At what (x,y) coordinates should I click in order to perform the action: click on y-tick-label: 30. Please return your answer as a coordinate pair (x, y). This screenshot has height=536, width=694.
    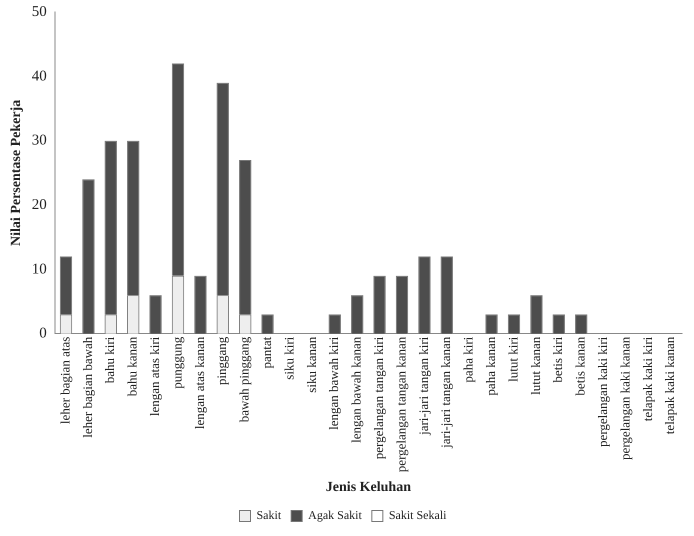
    Looking at the image, I should click on (39, 140).